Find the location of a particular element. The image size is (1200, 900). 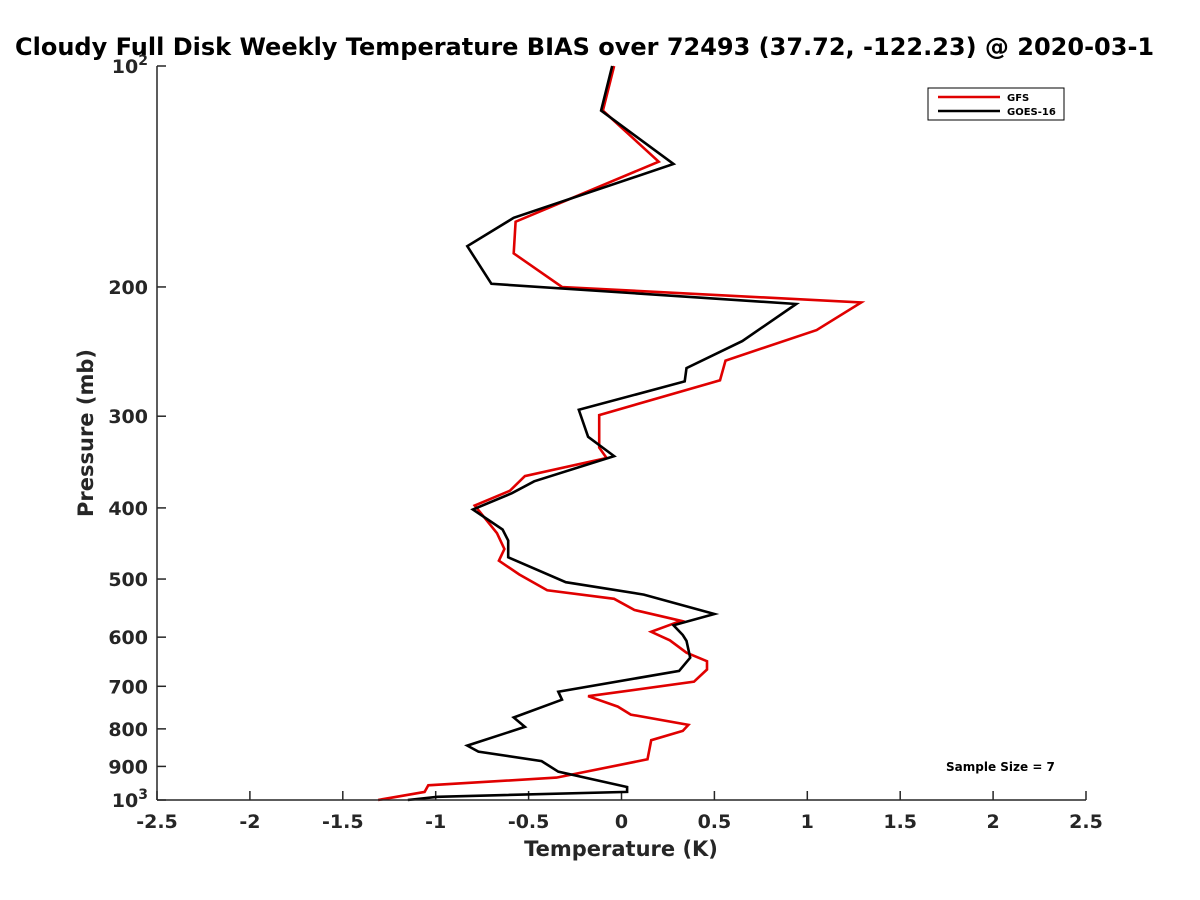

y-tick-label: 300 is located at coordinates (128, 417).